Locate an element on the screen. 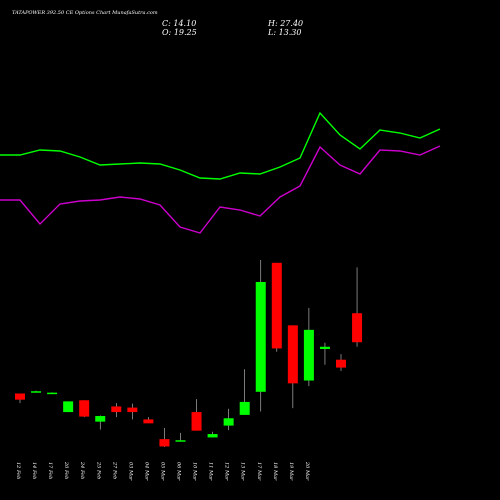  x-tick-label: 13 Mar is located at coordinates (243, 471).